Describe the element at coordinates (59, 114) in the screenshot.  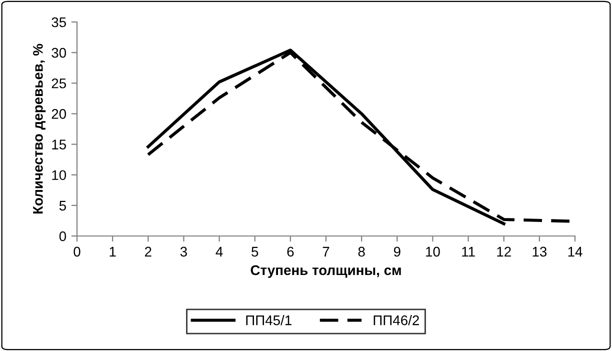
I see `y-tick-label: 20` at that location.